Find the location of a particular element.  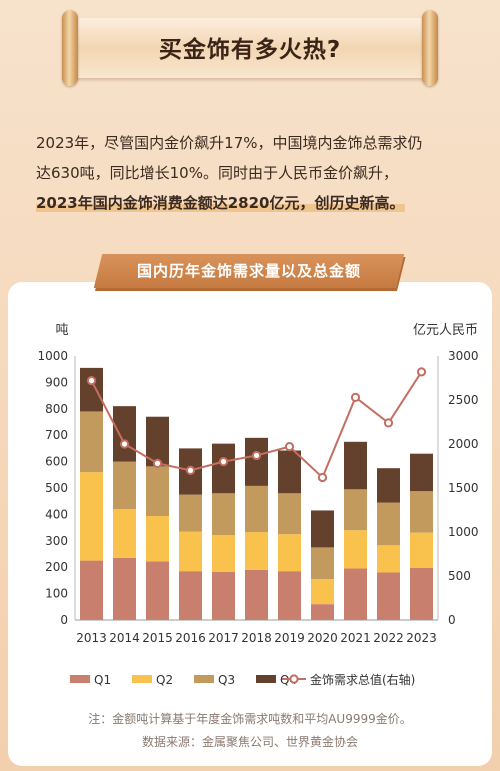

bar-q1-2017 is located at coordinates (223, 595).